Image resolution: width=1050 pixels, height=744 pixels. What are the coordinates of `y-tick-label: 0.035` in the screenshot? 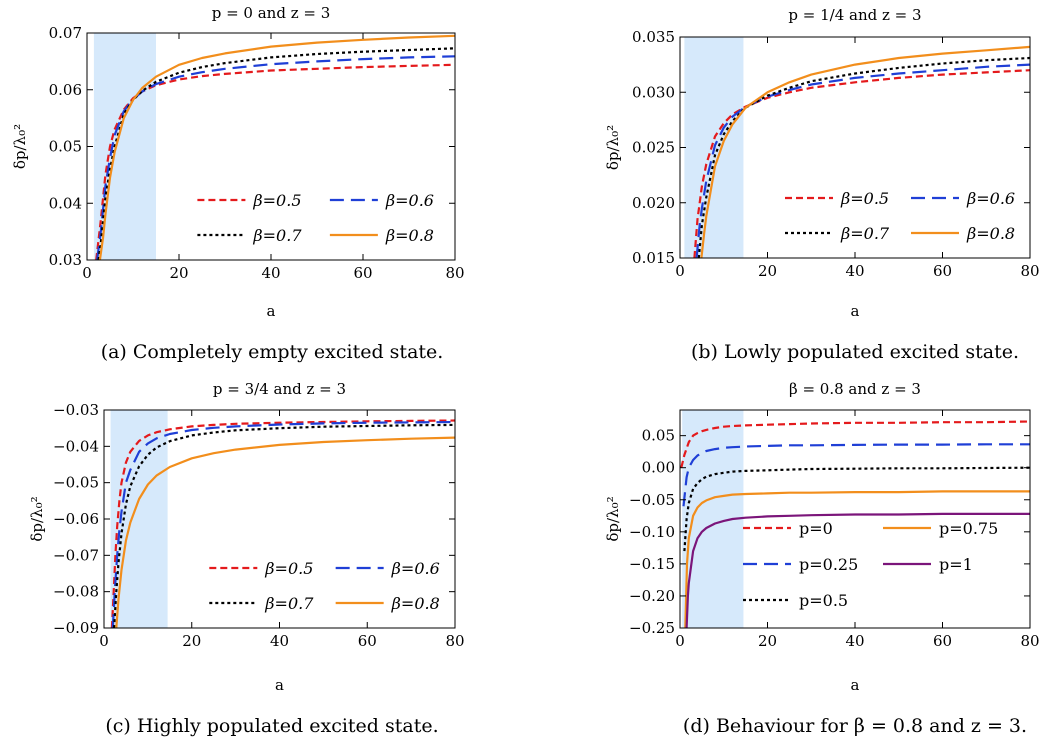 It's located at (653, 37).